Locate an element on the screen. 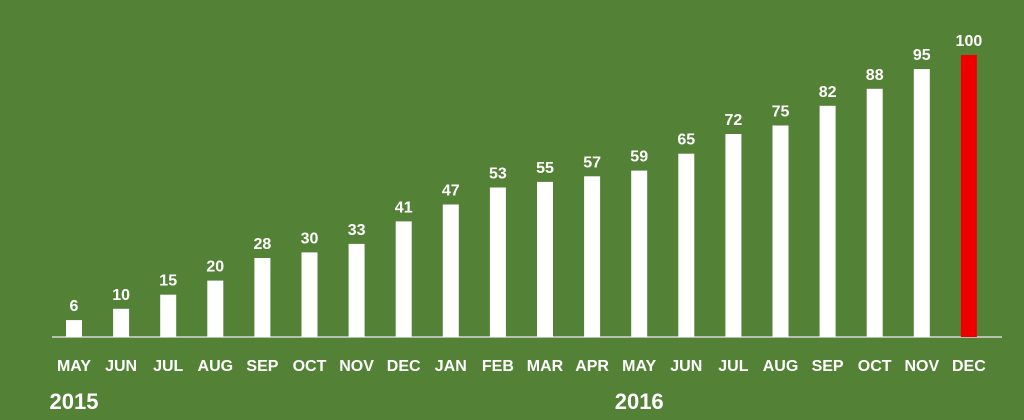  data-label-14: 65 is located at coordinates (686, 140).